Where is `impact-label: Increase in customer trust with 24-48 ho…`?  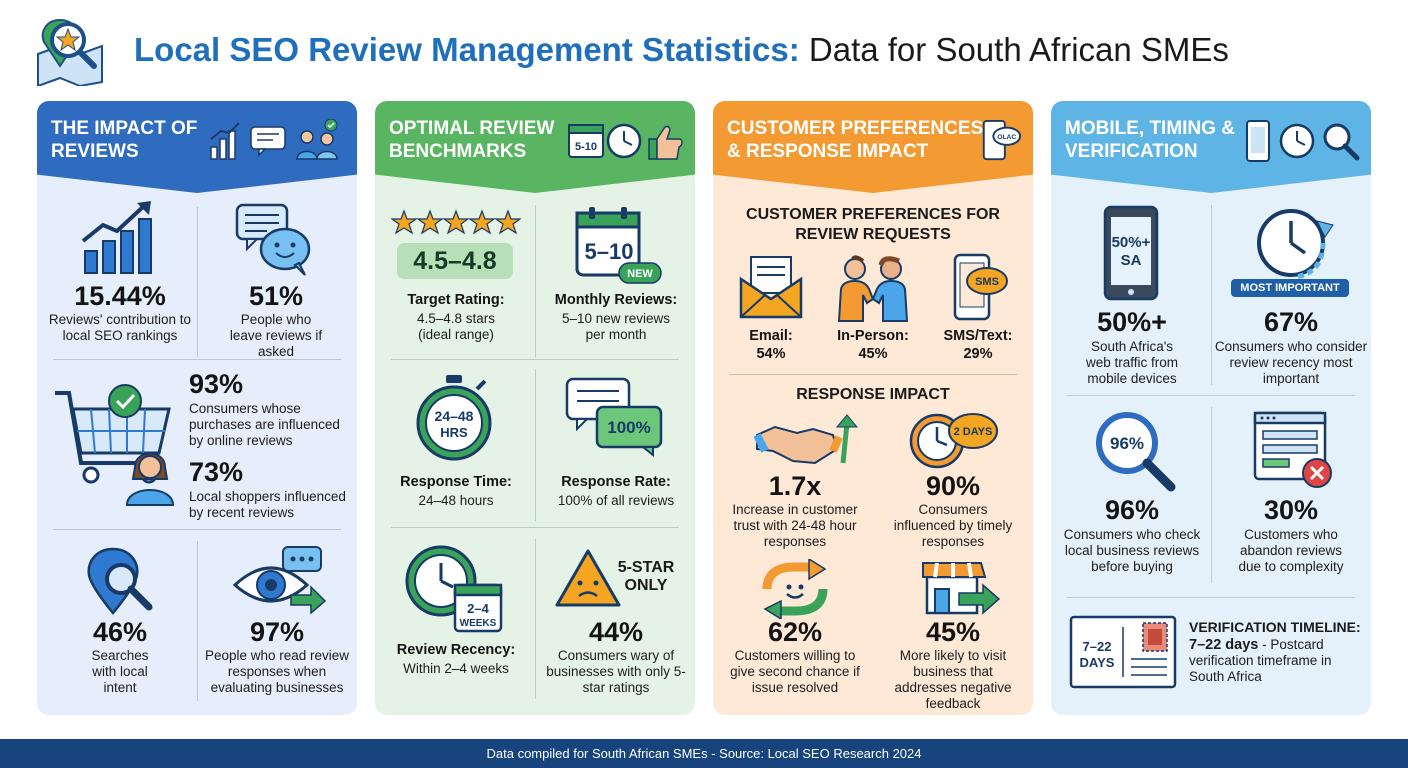
impact-label: Increase in customer trust with 24-48 ho… is located at coordinates (795, 525).